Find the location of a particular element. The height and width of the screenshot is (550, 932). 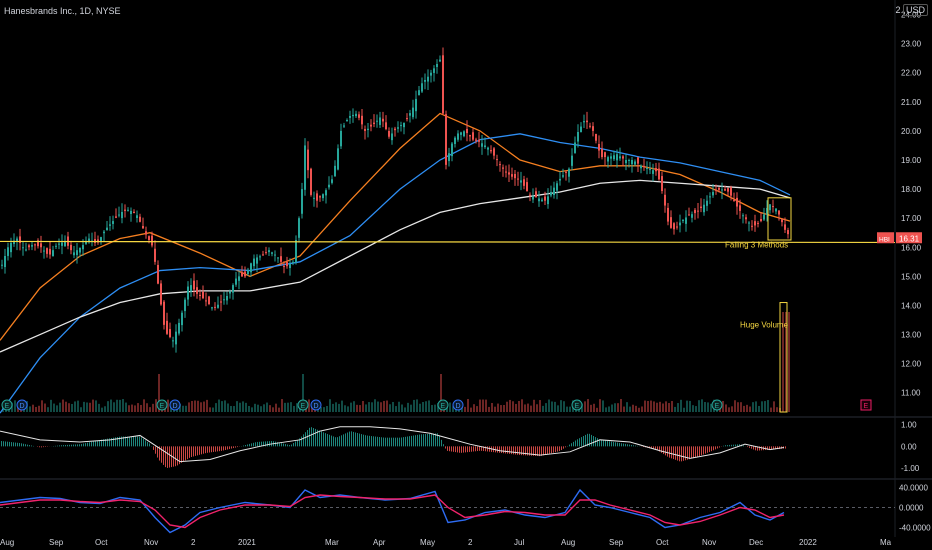

falling-three-methods-box is located at coordinates (779, 219).